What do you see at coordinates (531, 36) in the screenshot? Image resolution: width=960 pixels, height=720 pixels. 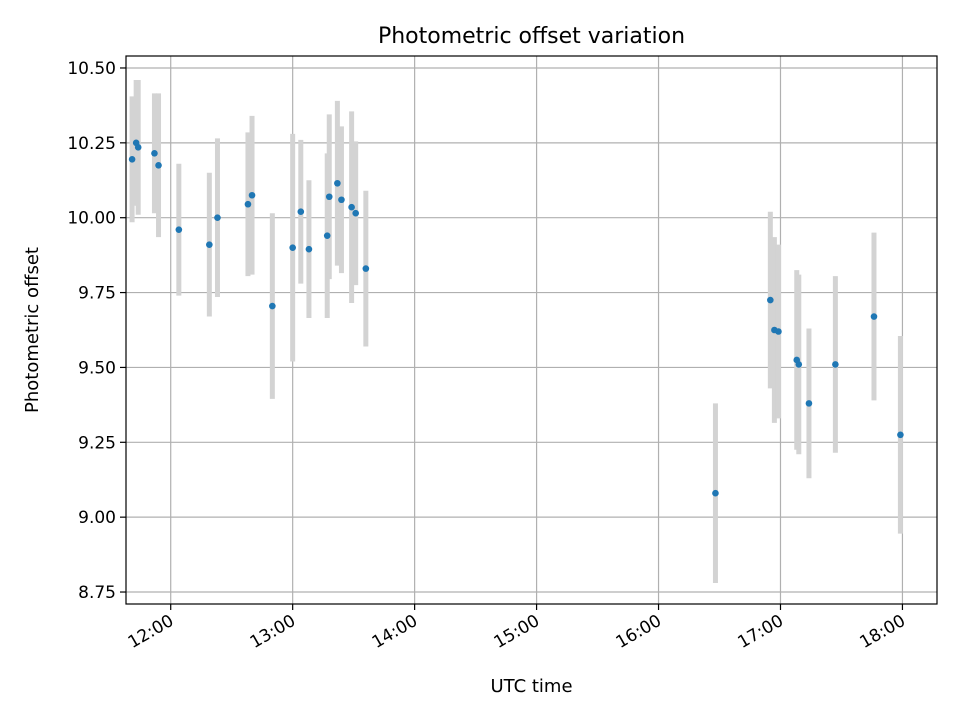 I see `chart-title: Photometric offset variation` at bounding box center [531, 36].